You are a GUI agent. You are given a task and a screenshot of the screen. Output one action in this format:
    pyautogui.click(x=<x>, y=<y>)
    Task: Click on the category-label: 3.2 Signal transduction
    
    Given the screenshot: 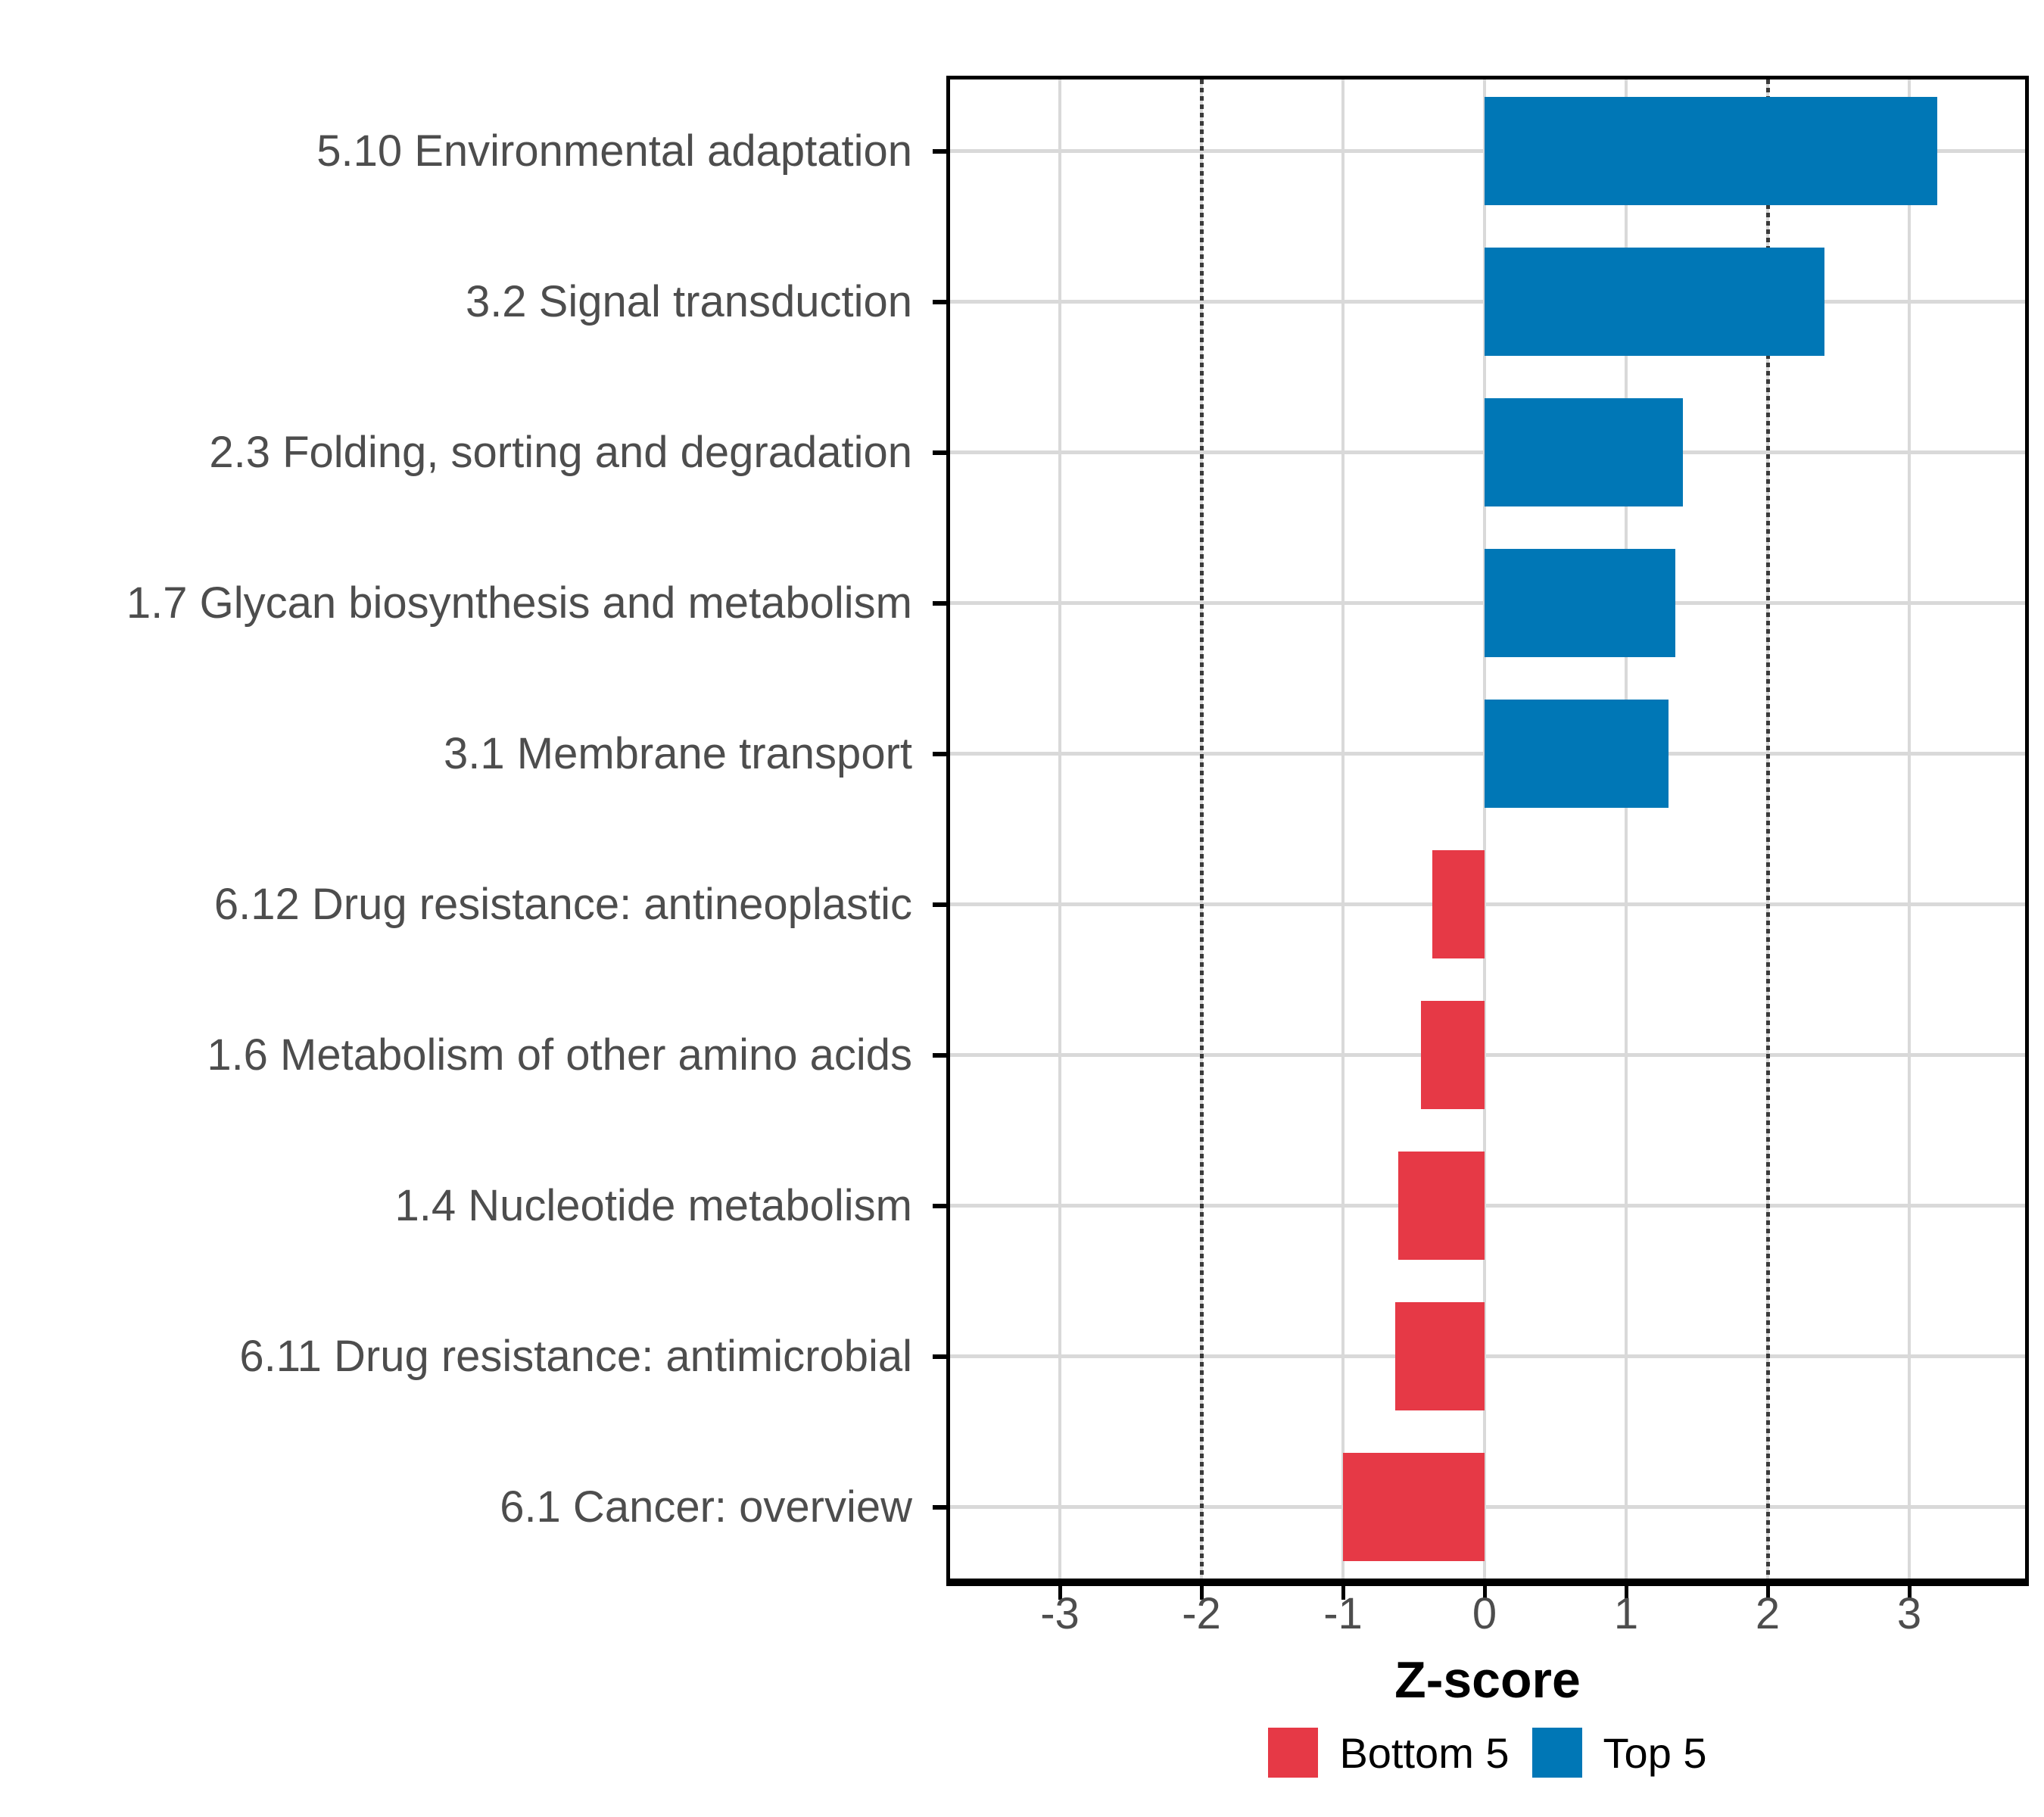 What is the action you would take?
    pyautogui.click(x=688, y=301)
    